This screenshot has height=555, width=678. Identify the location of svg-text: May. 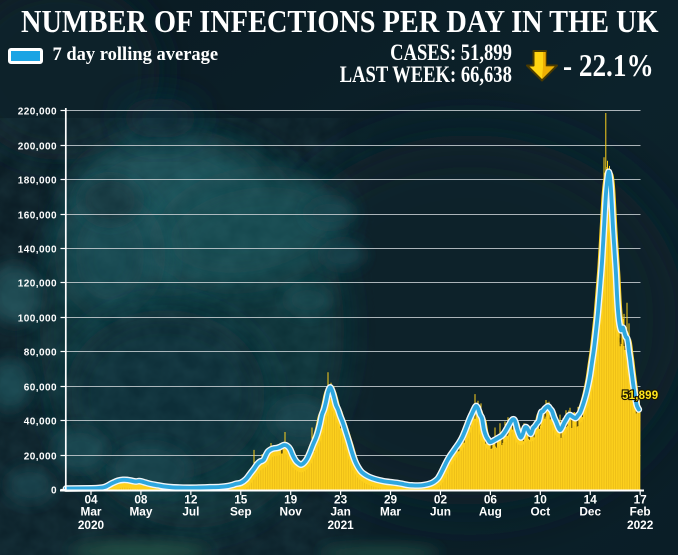
(140, 512).